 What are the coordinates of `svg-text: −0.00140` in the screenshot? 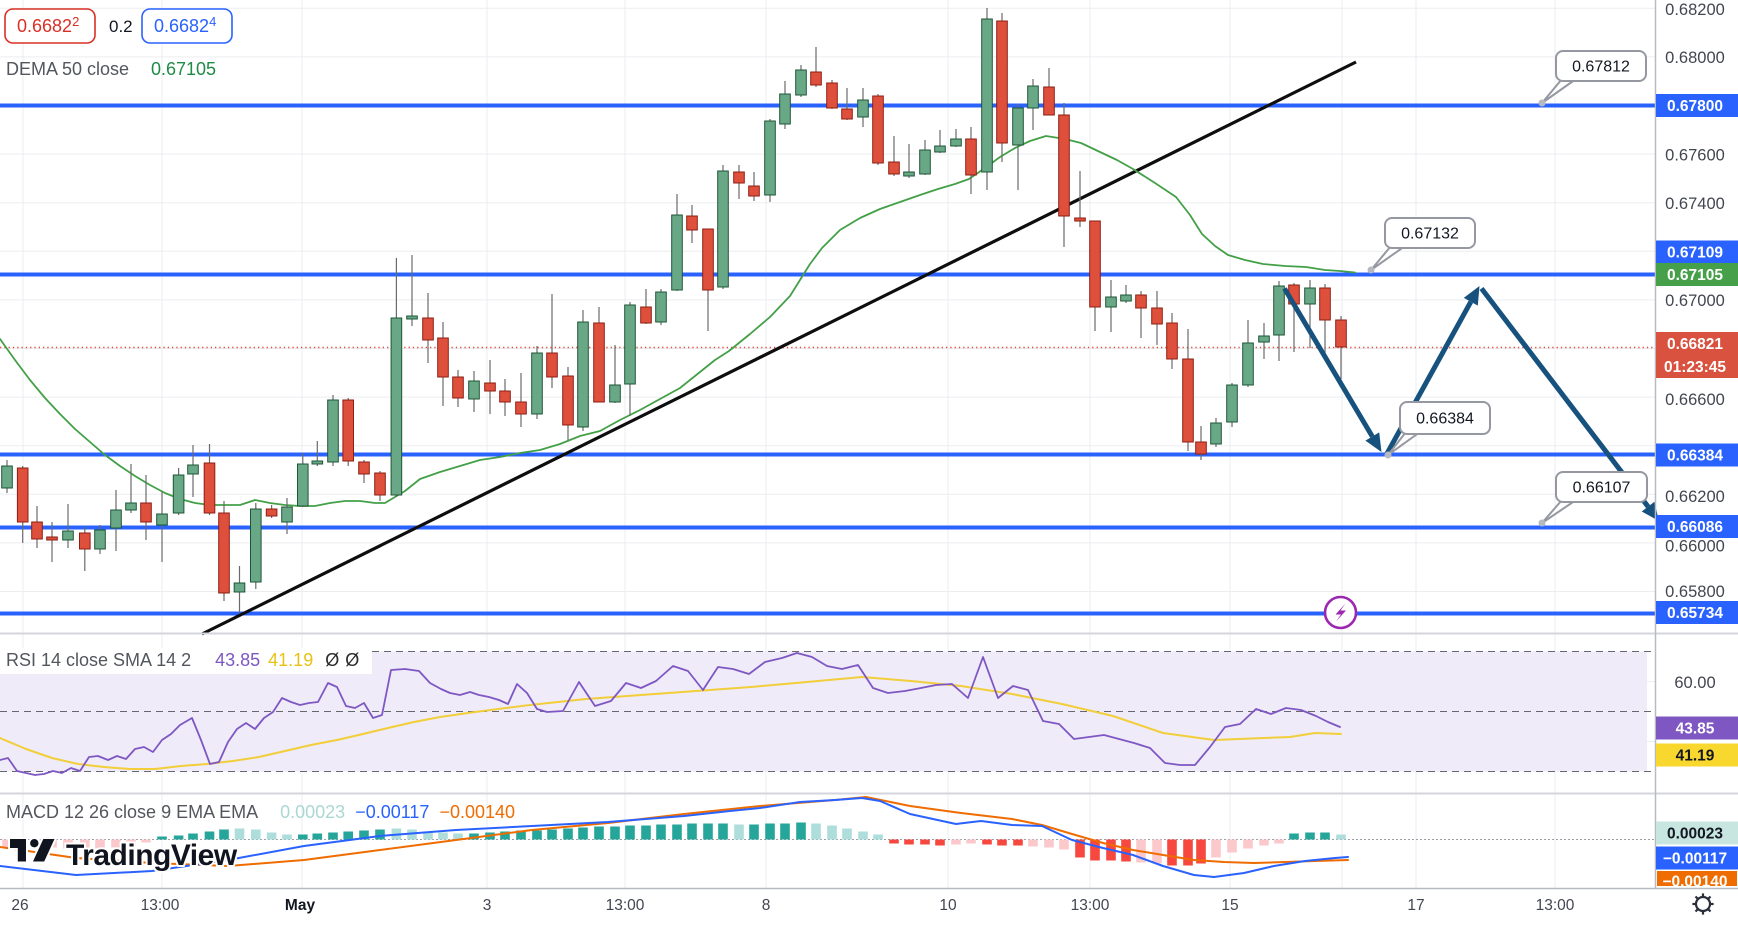 It's located at (1694, 882).